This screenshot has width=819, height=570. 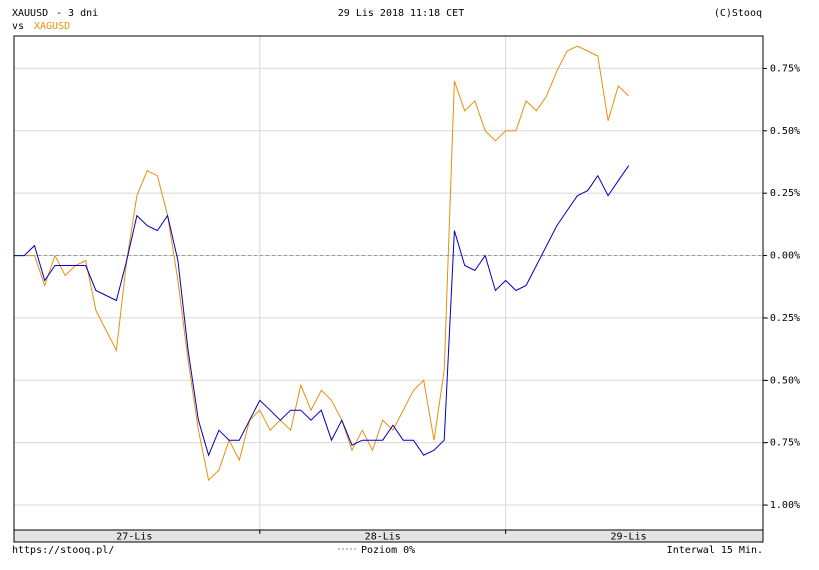 I want to click on x-tick-label: 29-Lis, so click(x=629, y=537).